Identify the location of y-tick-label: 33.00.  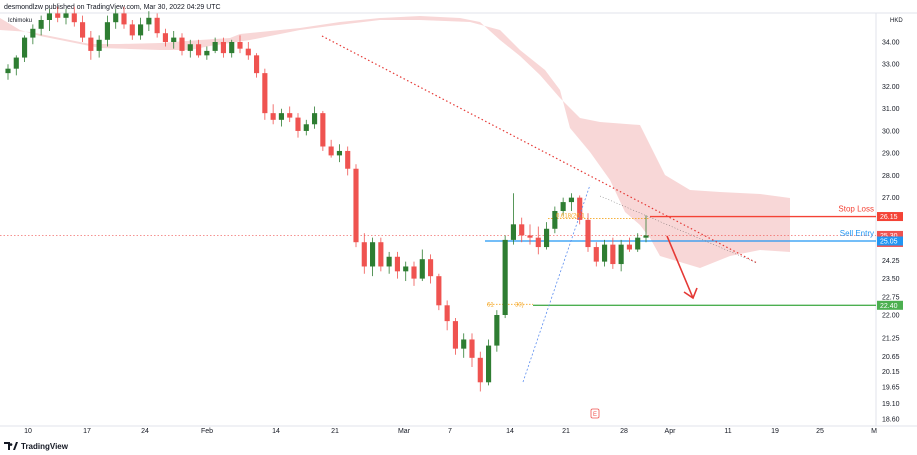
(891, 65).